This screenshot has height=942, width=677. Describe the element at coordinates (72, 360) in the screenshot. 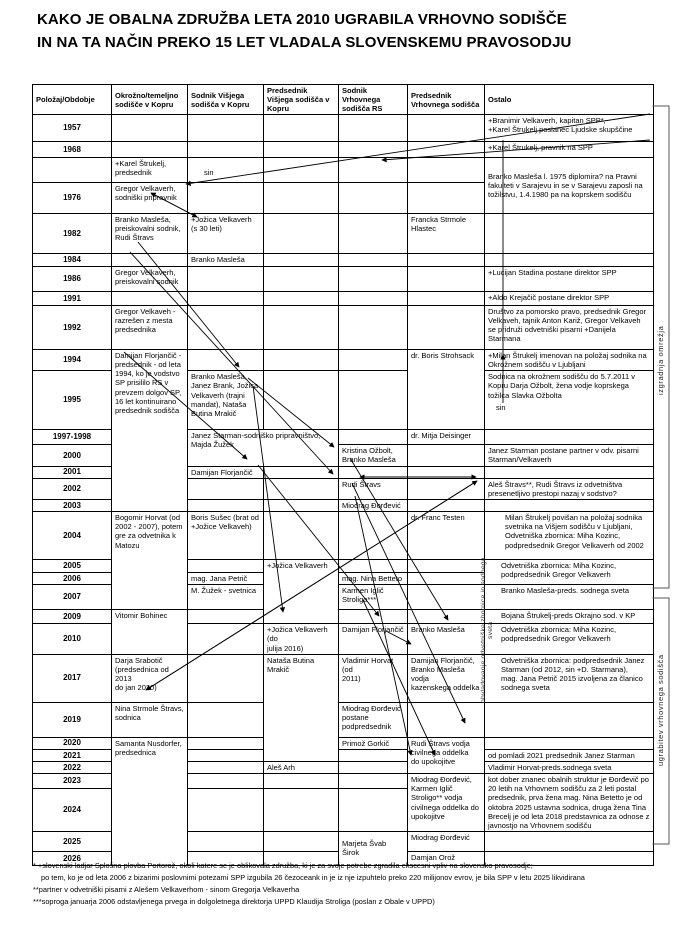

I see `year-1994: 1994` at that location.